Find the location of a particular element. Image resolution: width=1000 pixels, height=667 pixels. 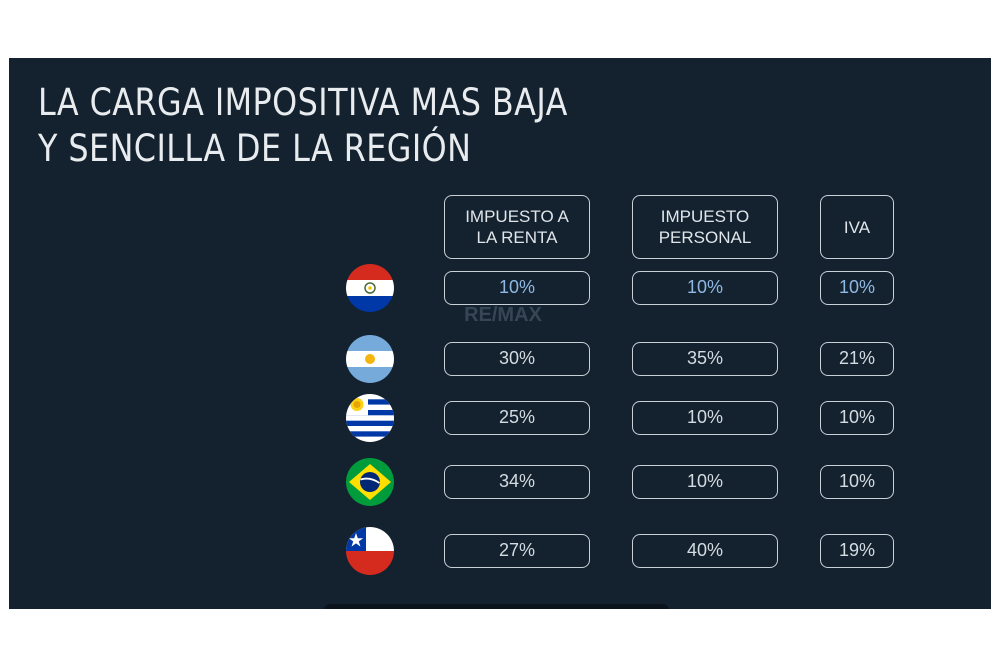

cell-paraguay-renta: 10% is located at coordinates (517, 288).